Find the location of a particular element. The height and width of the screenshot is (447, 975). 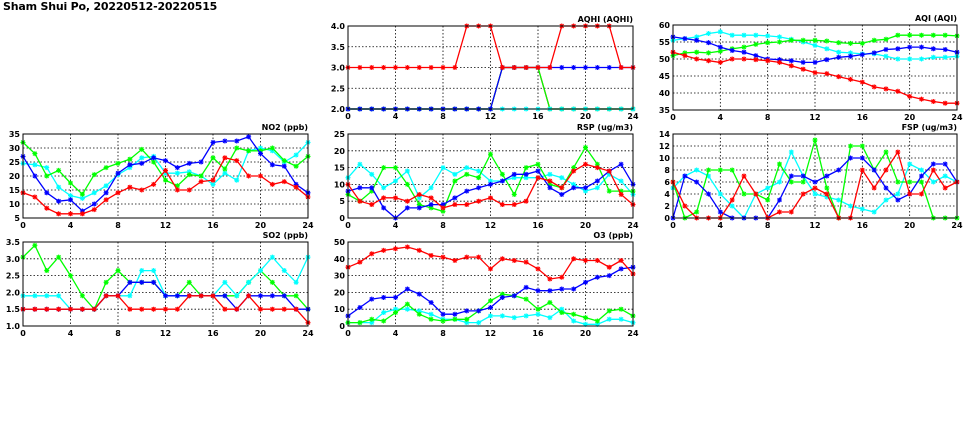

y-tick-label: 25 is located at coordinates (340, 134).